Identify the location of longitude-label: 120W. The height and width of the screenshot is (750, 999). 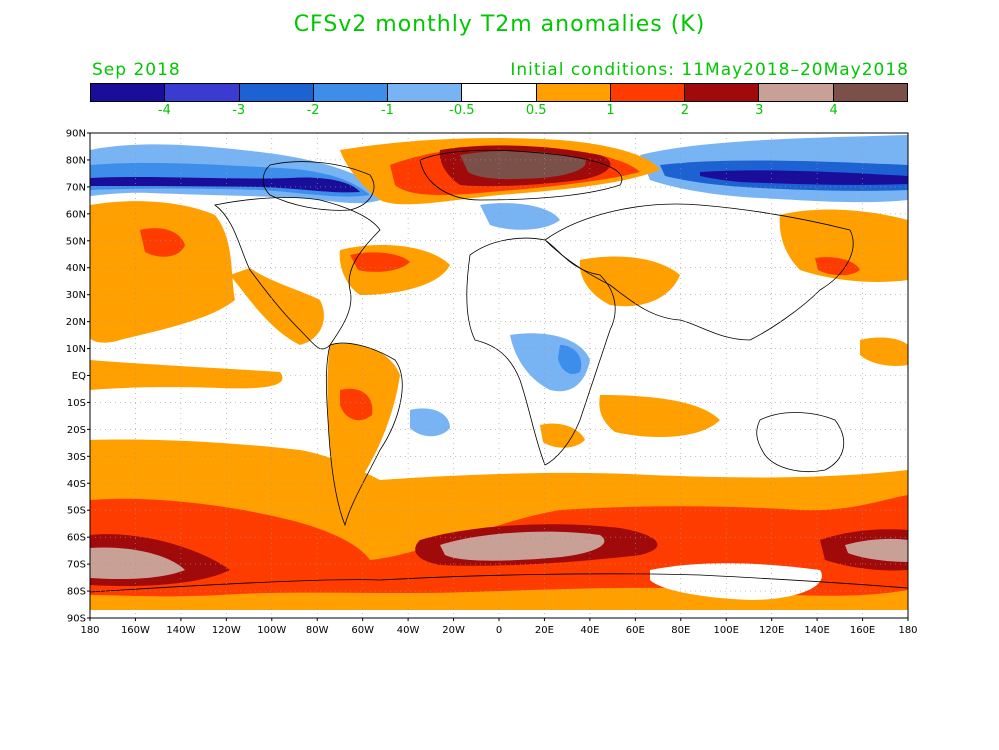
(226, 630).